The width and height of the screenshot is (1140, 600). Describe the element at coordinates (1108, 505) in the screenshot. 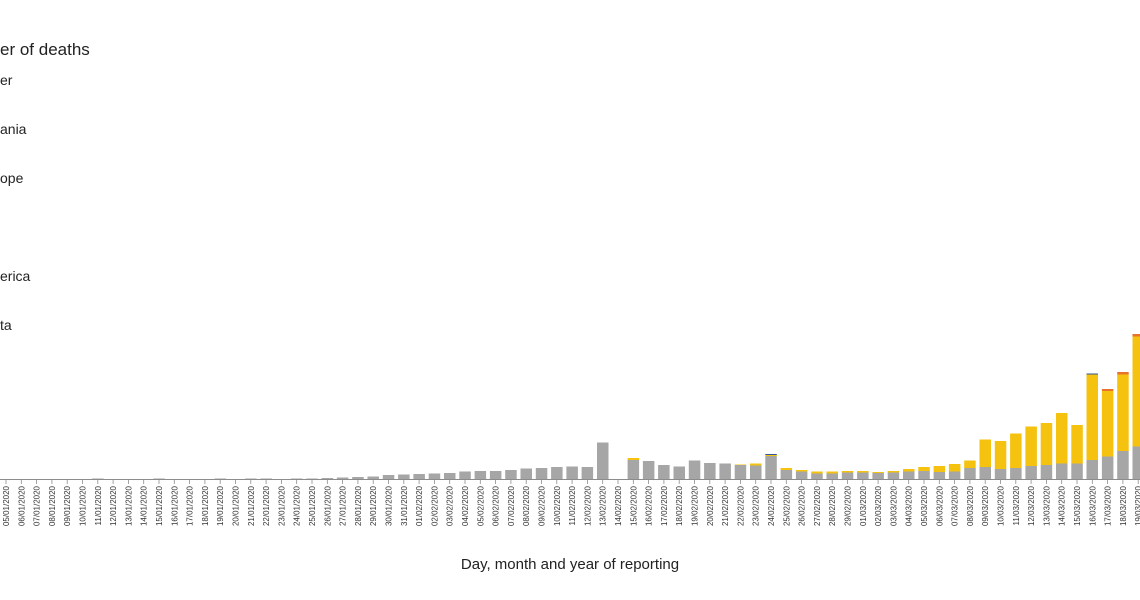

I see `x-tick-label: 17/03/2020` at that location.